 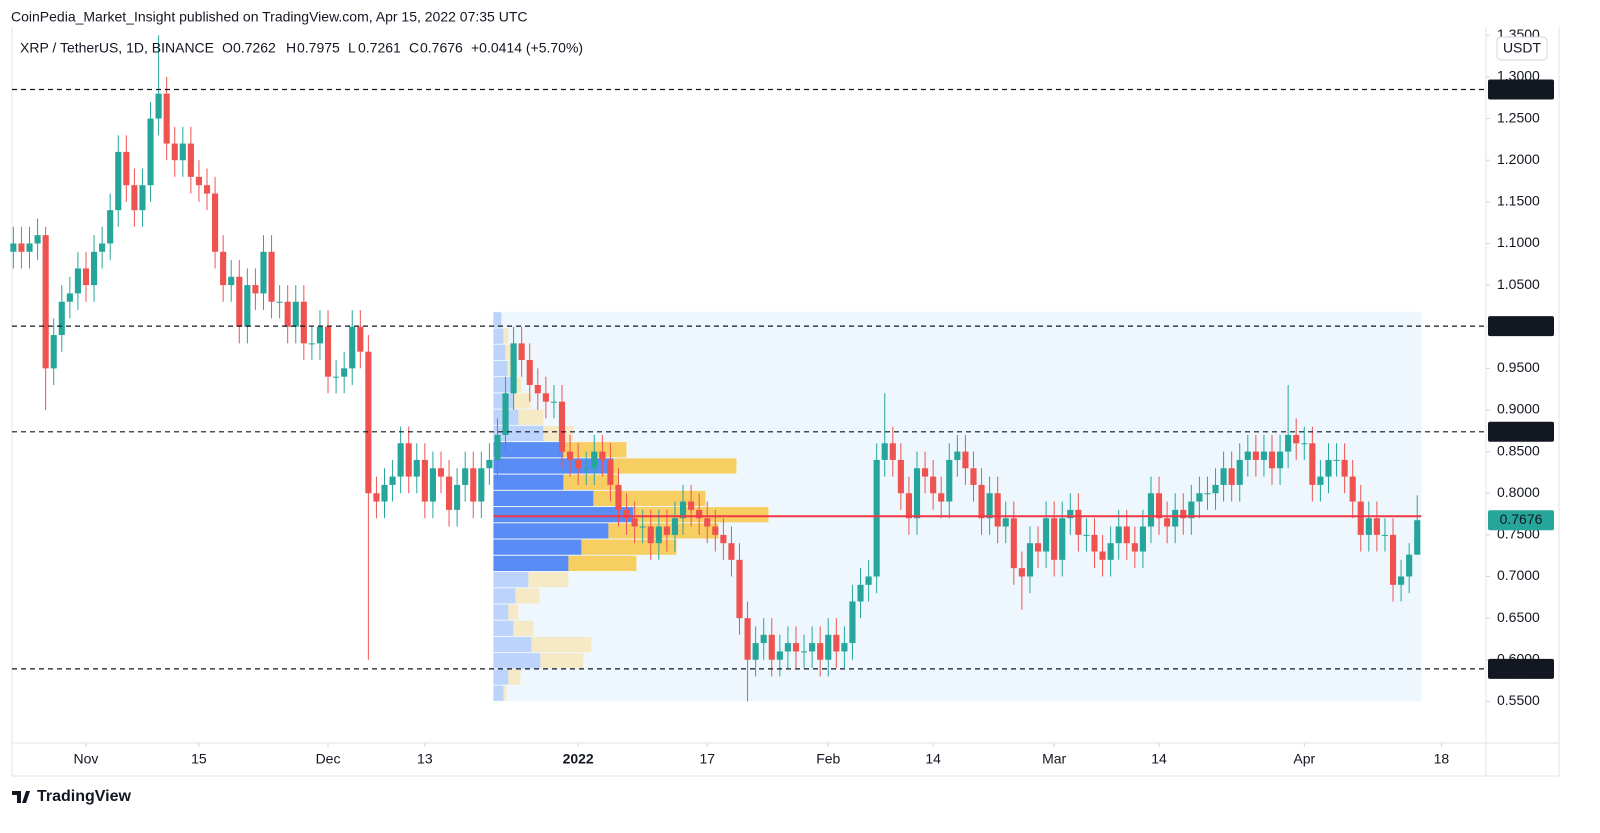 What do you see at coordinates (828, 759) in the screenshot?
I see `x-tick-label: Feb` at bounding box center [828, 759].